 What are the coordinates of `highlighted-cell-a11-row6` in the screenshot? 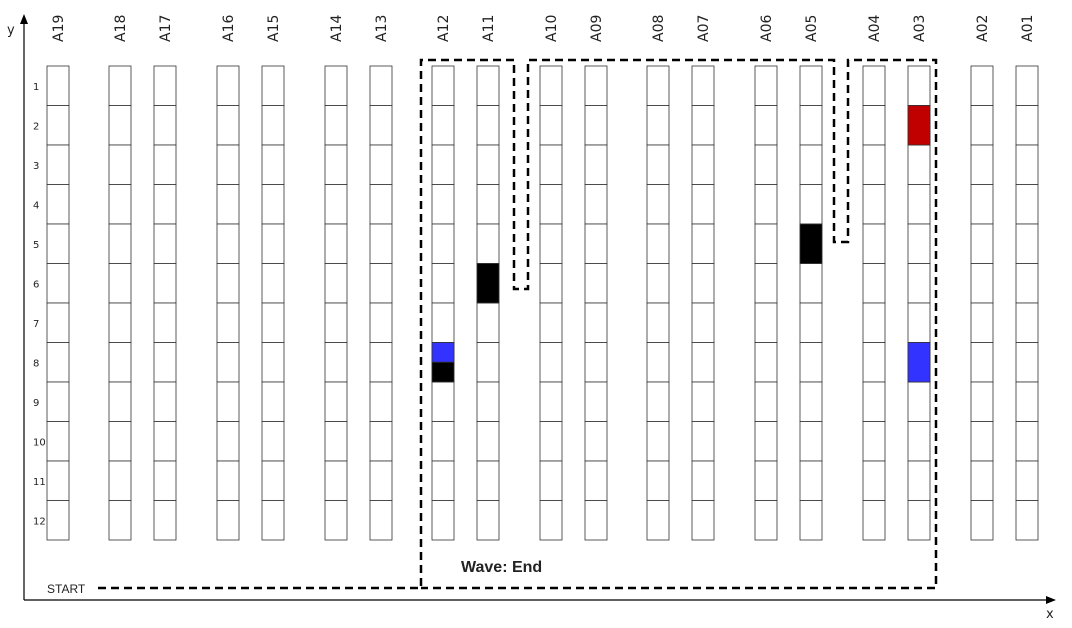 It's located at (488, 283).